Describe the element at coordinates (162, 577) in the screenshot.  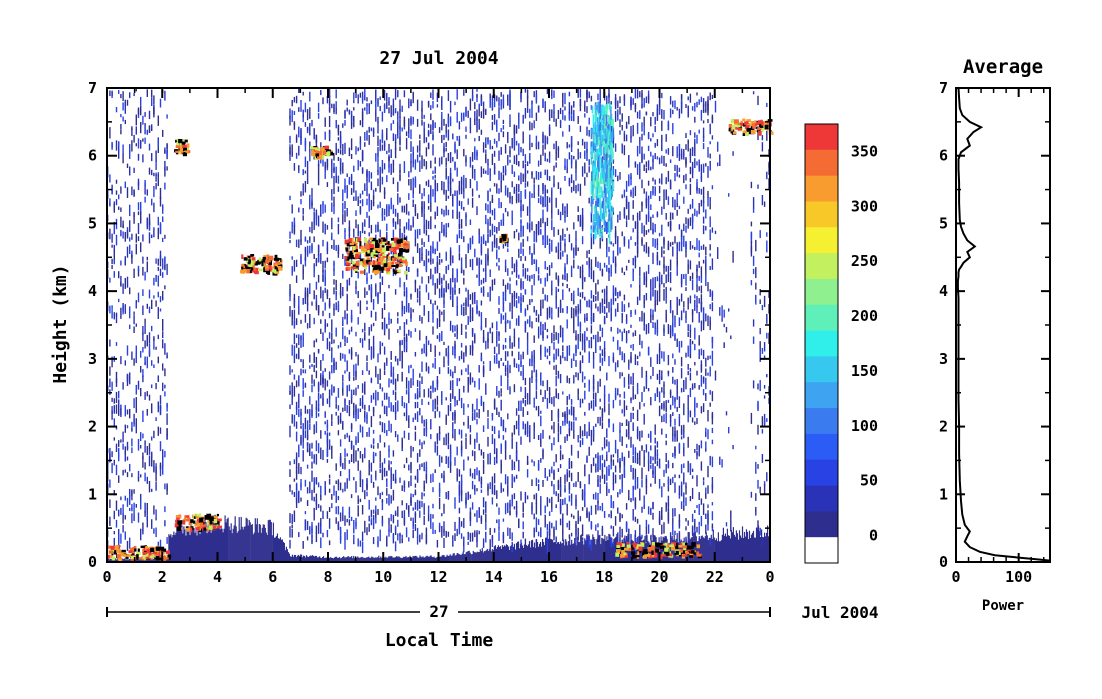
I see `x-tick-label: 2` at that location.